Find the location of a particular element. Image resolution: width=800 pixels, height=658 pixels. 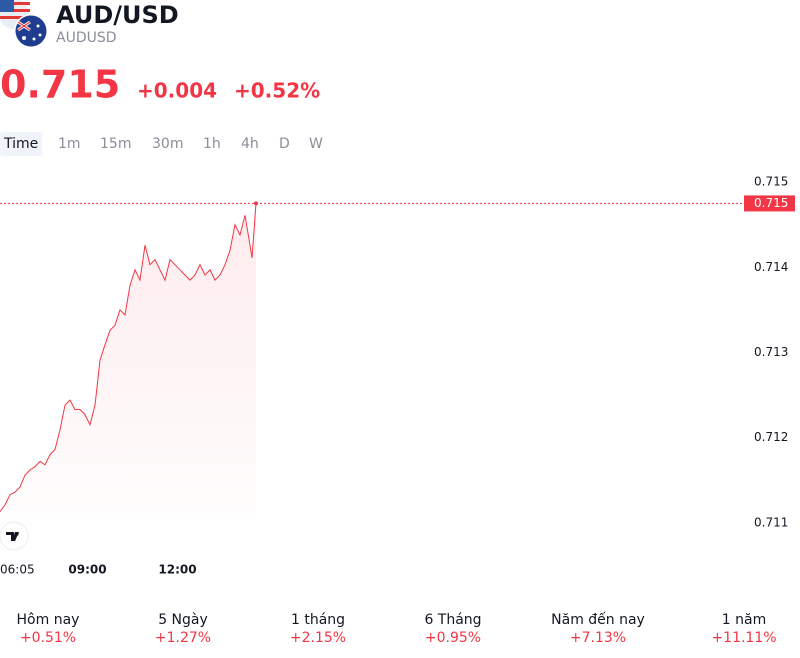

period-change: +11.11% is located at coordinates (743, 638).